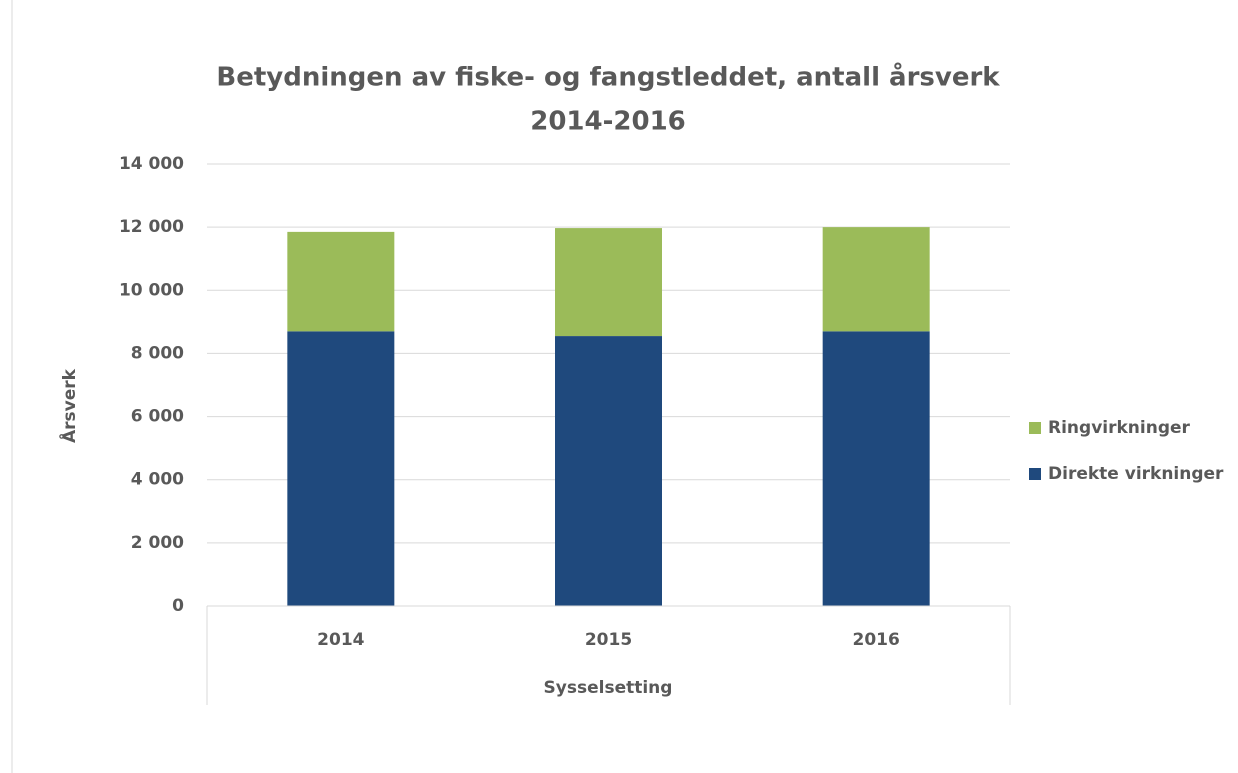  Describe the element at coordinates (1119, 428) in the screenshot. I see `legend-label: Ringvirkninger` at that location.